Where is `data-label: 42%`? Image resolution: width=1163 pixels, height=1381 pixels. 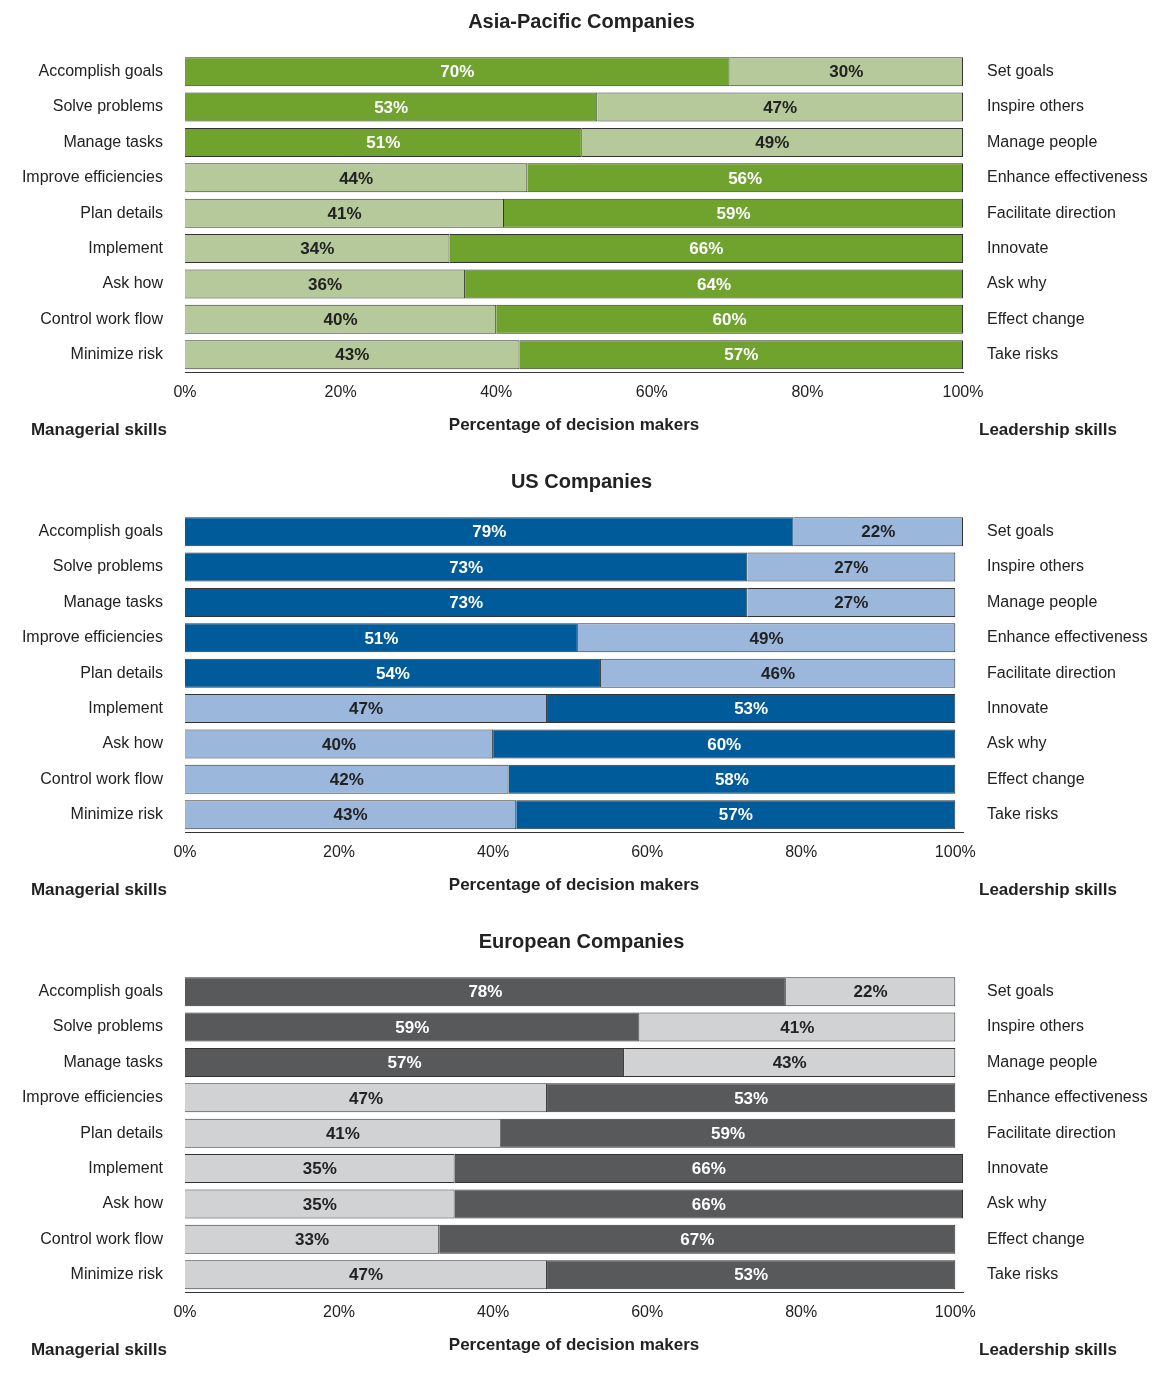 data-label: 42% is located at coordinates (346, 780).